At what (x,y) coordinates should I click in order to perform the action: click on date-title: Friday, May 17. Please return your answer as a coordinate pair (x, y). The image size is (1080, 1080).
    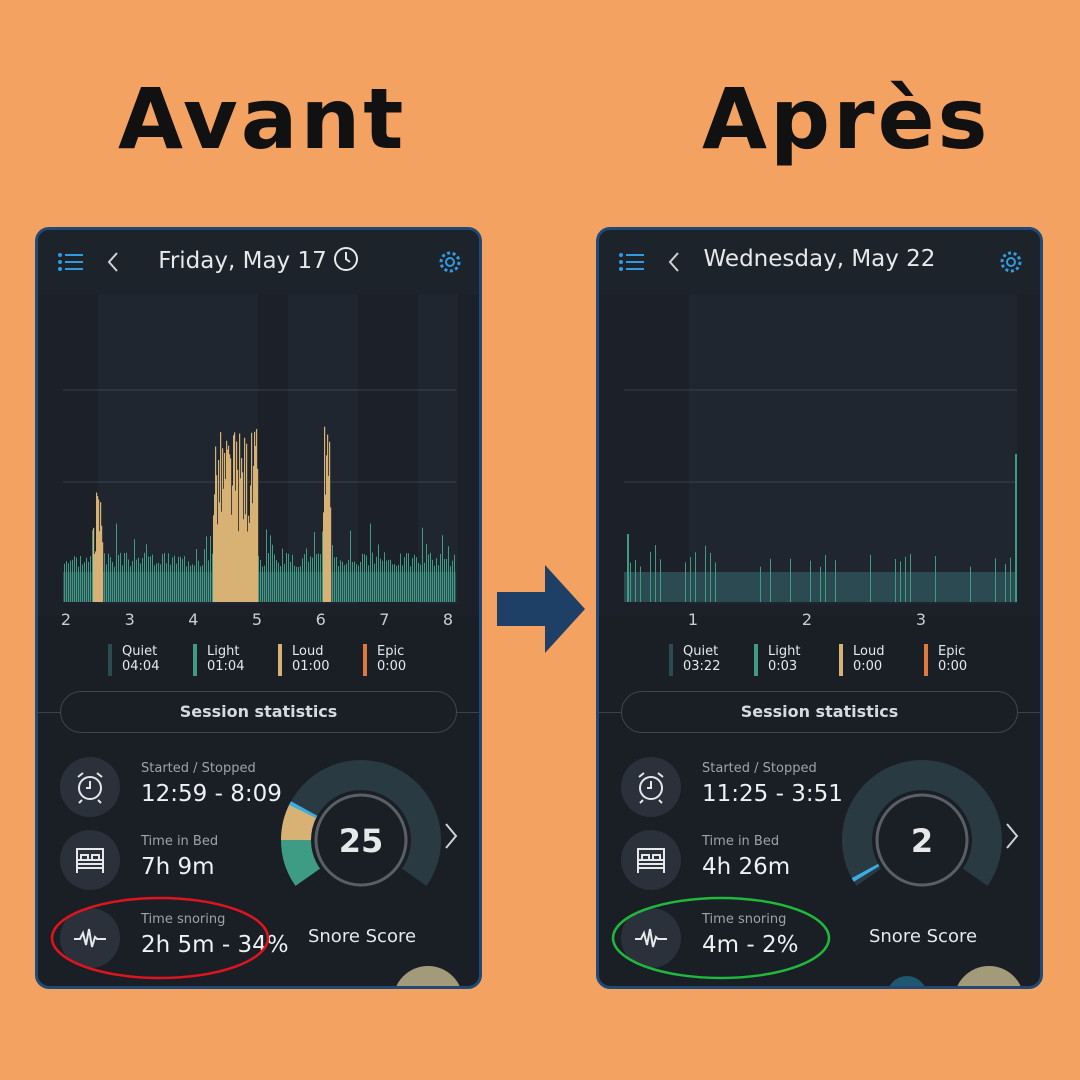
    Looking at the image, I should click on (242, 261).